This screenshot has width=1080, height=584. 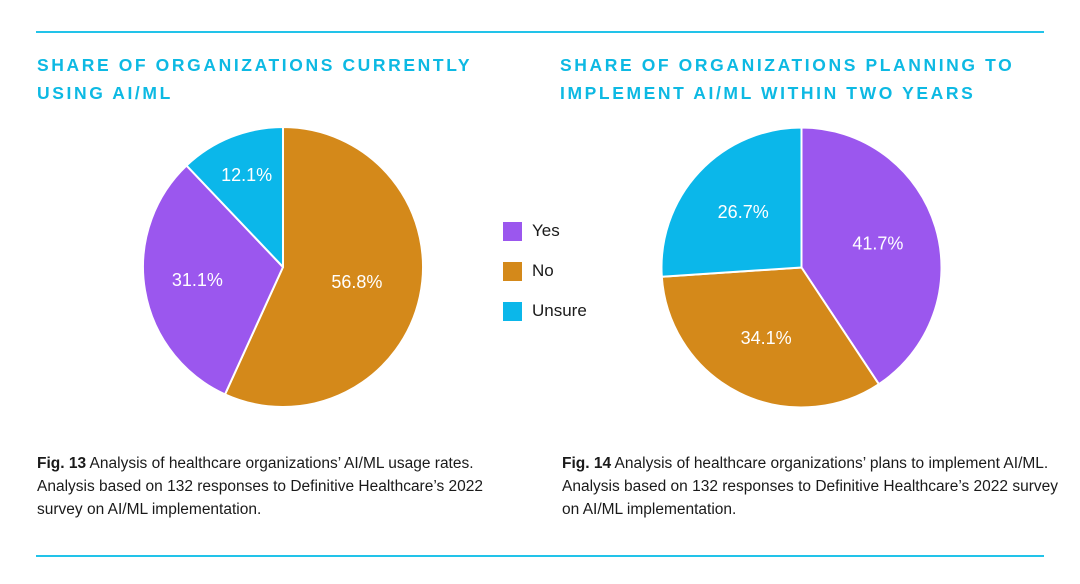 What do you see at coordinates (197, 280) in the screenshot?
I see `chart-13-label-yes: 31.1%` at bounding box center [197, 280].